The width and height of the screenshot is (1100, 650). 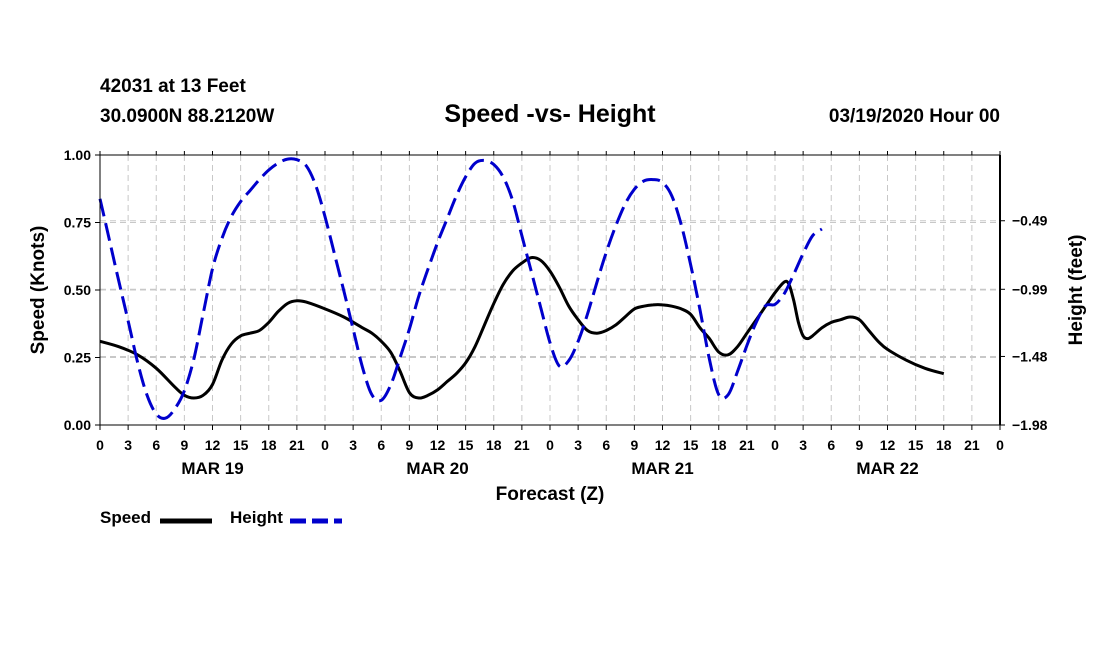 What do you see at coordinates (1030, 221) in the screenshot?
I see `y-right-tick-label: −0.49` at bounding box center [1030, 221].